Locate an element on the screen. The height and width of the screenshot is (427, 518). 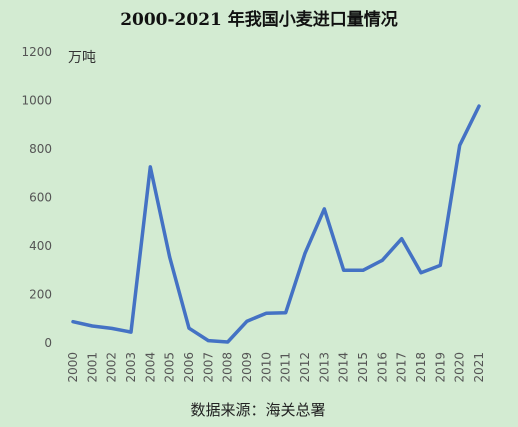
x-tick-label: 2005 is located at coordinates (170, 367).